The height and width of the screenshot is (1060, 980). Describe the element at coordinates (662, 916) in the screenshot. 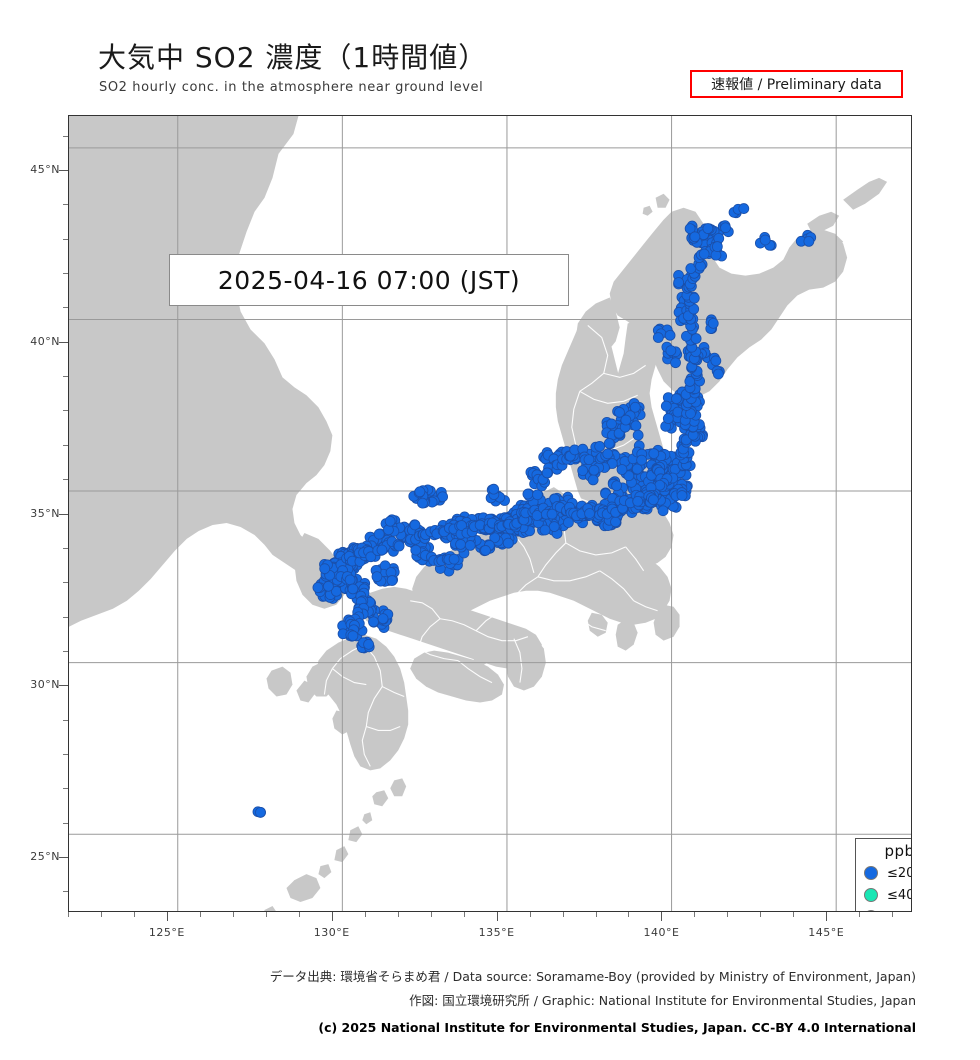

I see `x-axis-tick-mark` at that location.